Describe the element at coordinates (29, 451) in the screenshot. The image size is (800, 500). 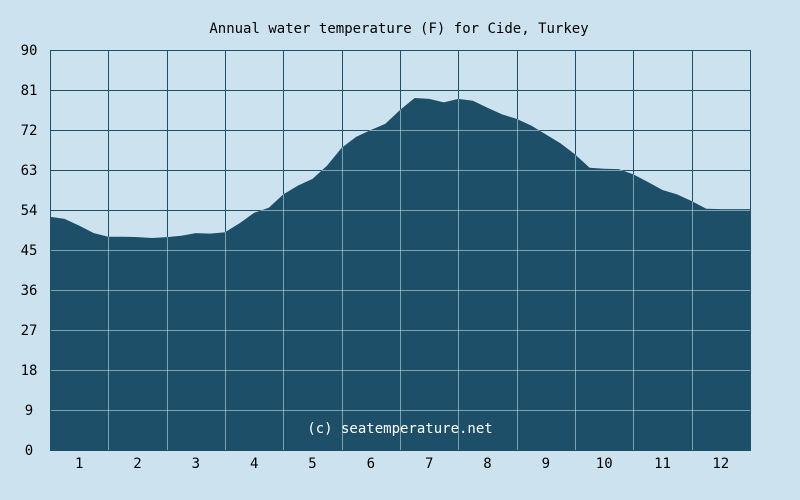
I see `y-tick-label: 0` at that location.